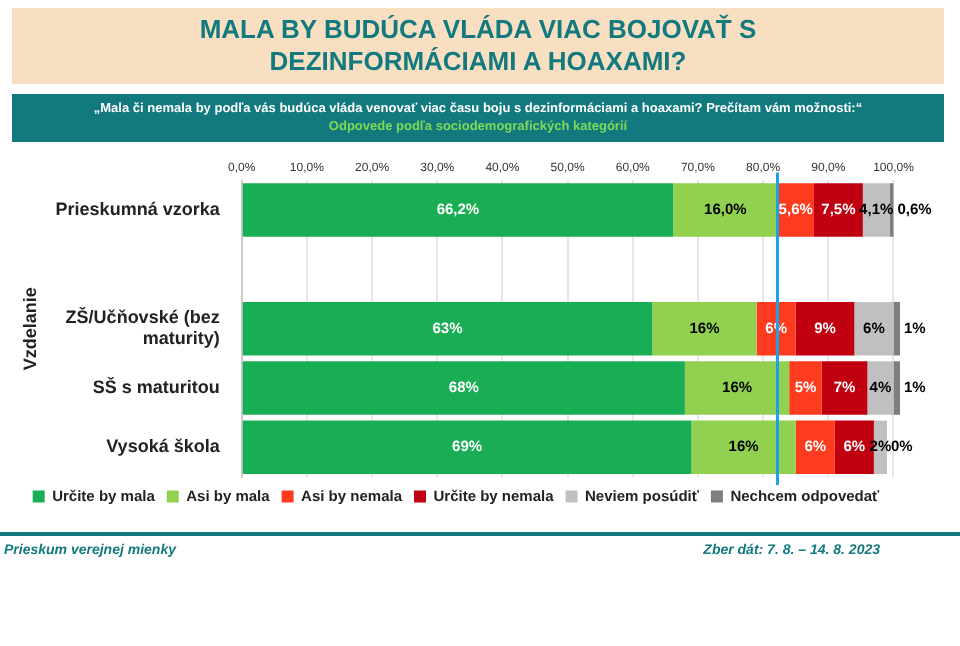  I want to click on y-tick-label: Vysoká škola, so click(164, 446).